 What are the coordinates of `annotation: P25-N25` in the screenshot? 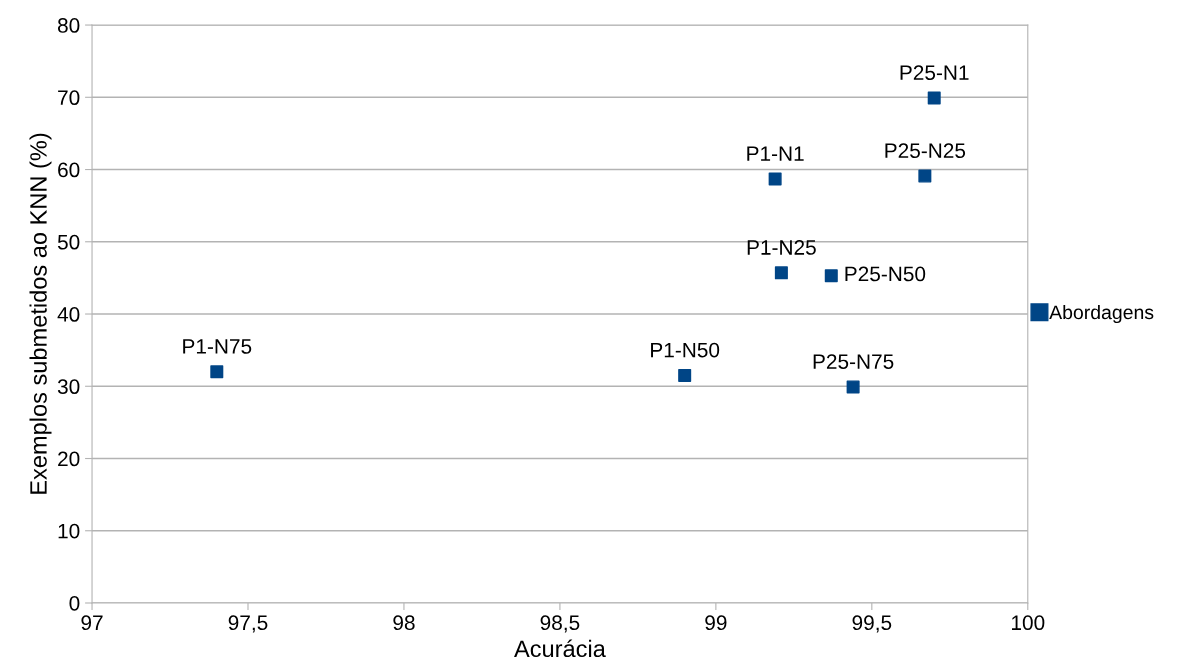 It's located at (925, 151).